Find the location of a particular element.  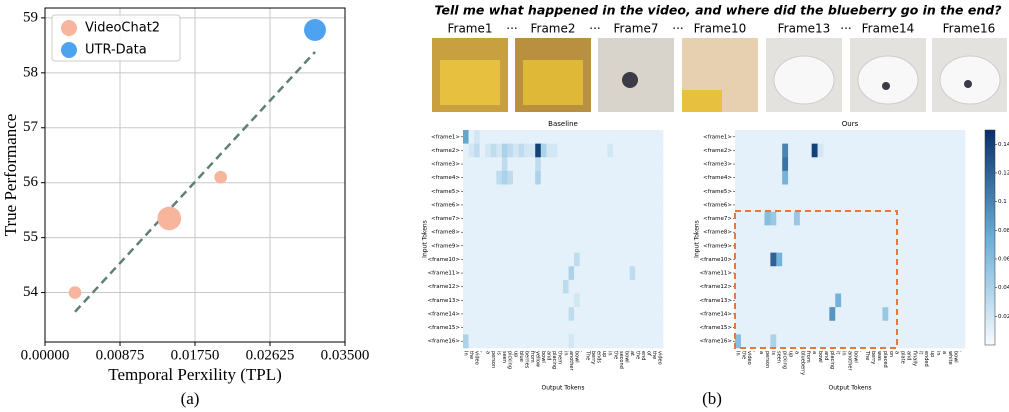

row-label: <frame13> is located at coordinates (443, 301).